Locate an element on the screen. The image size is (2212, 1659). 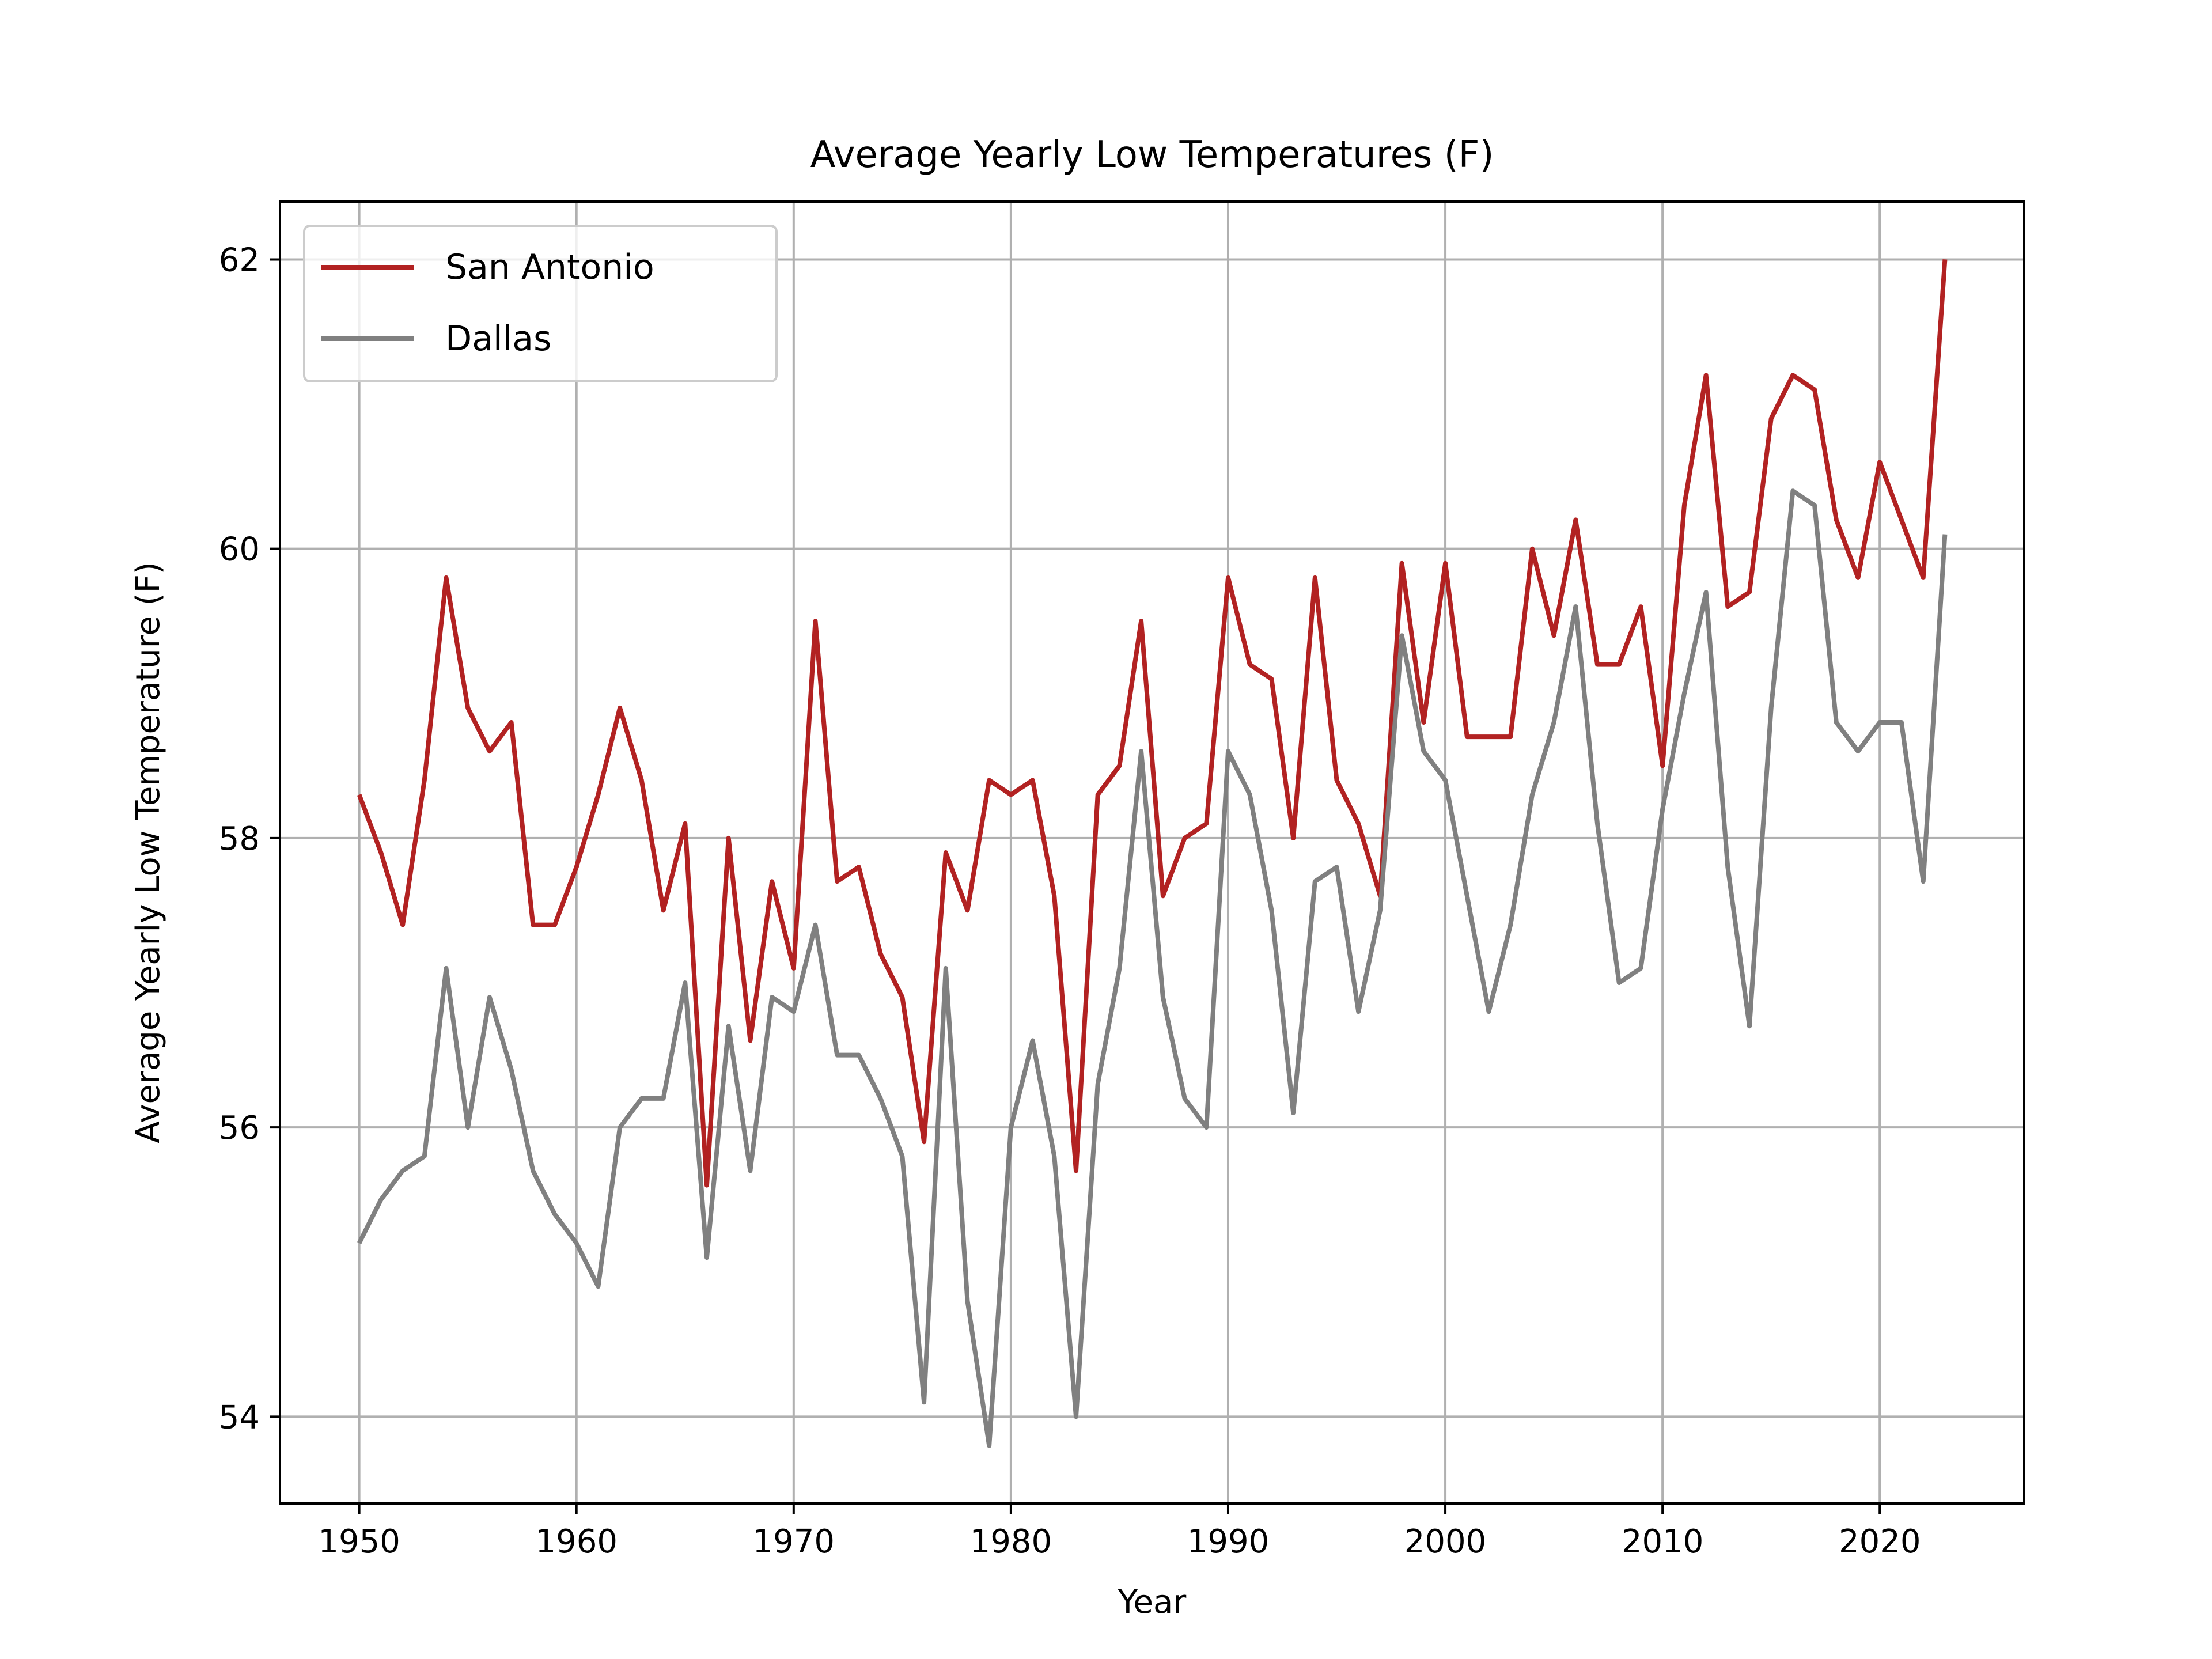
x-tick-label: 2020 is located at coordinates (1880, 1541).